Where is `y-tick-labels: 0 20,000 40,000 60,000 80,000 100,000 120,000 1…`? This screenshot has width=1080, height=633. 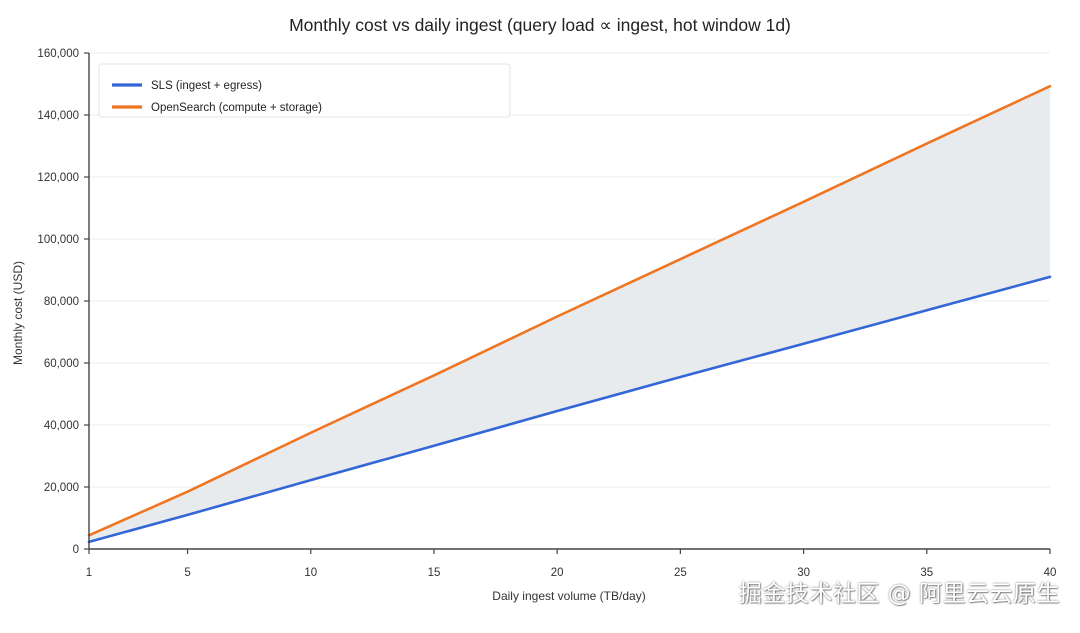
y-tick-labels: 0 20,000 40,000 60,000 80,000 100,000 120,000 1… is located at coordinates (58, 302).